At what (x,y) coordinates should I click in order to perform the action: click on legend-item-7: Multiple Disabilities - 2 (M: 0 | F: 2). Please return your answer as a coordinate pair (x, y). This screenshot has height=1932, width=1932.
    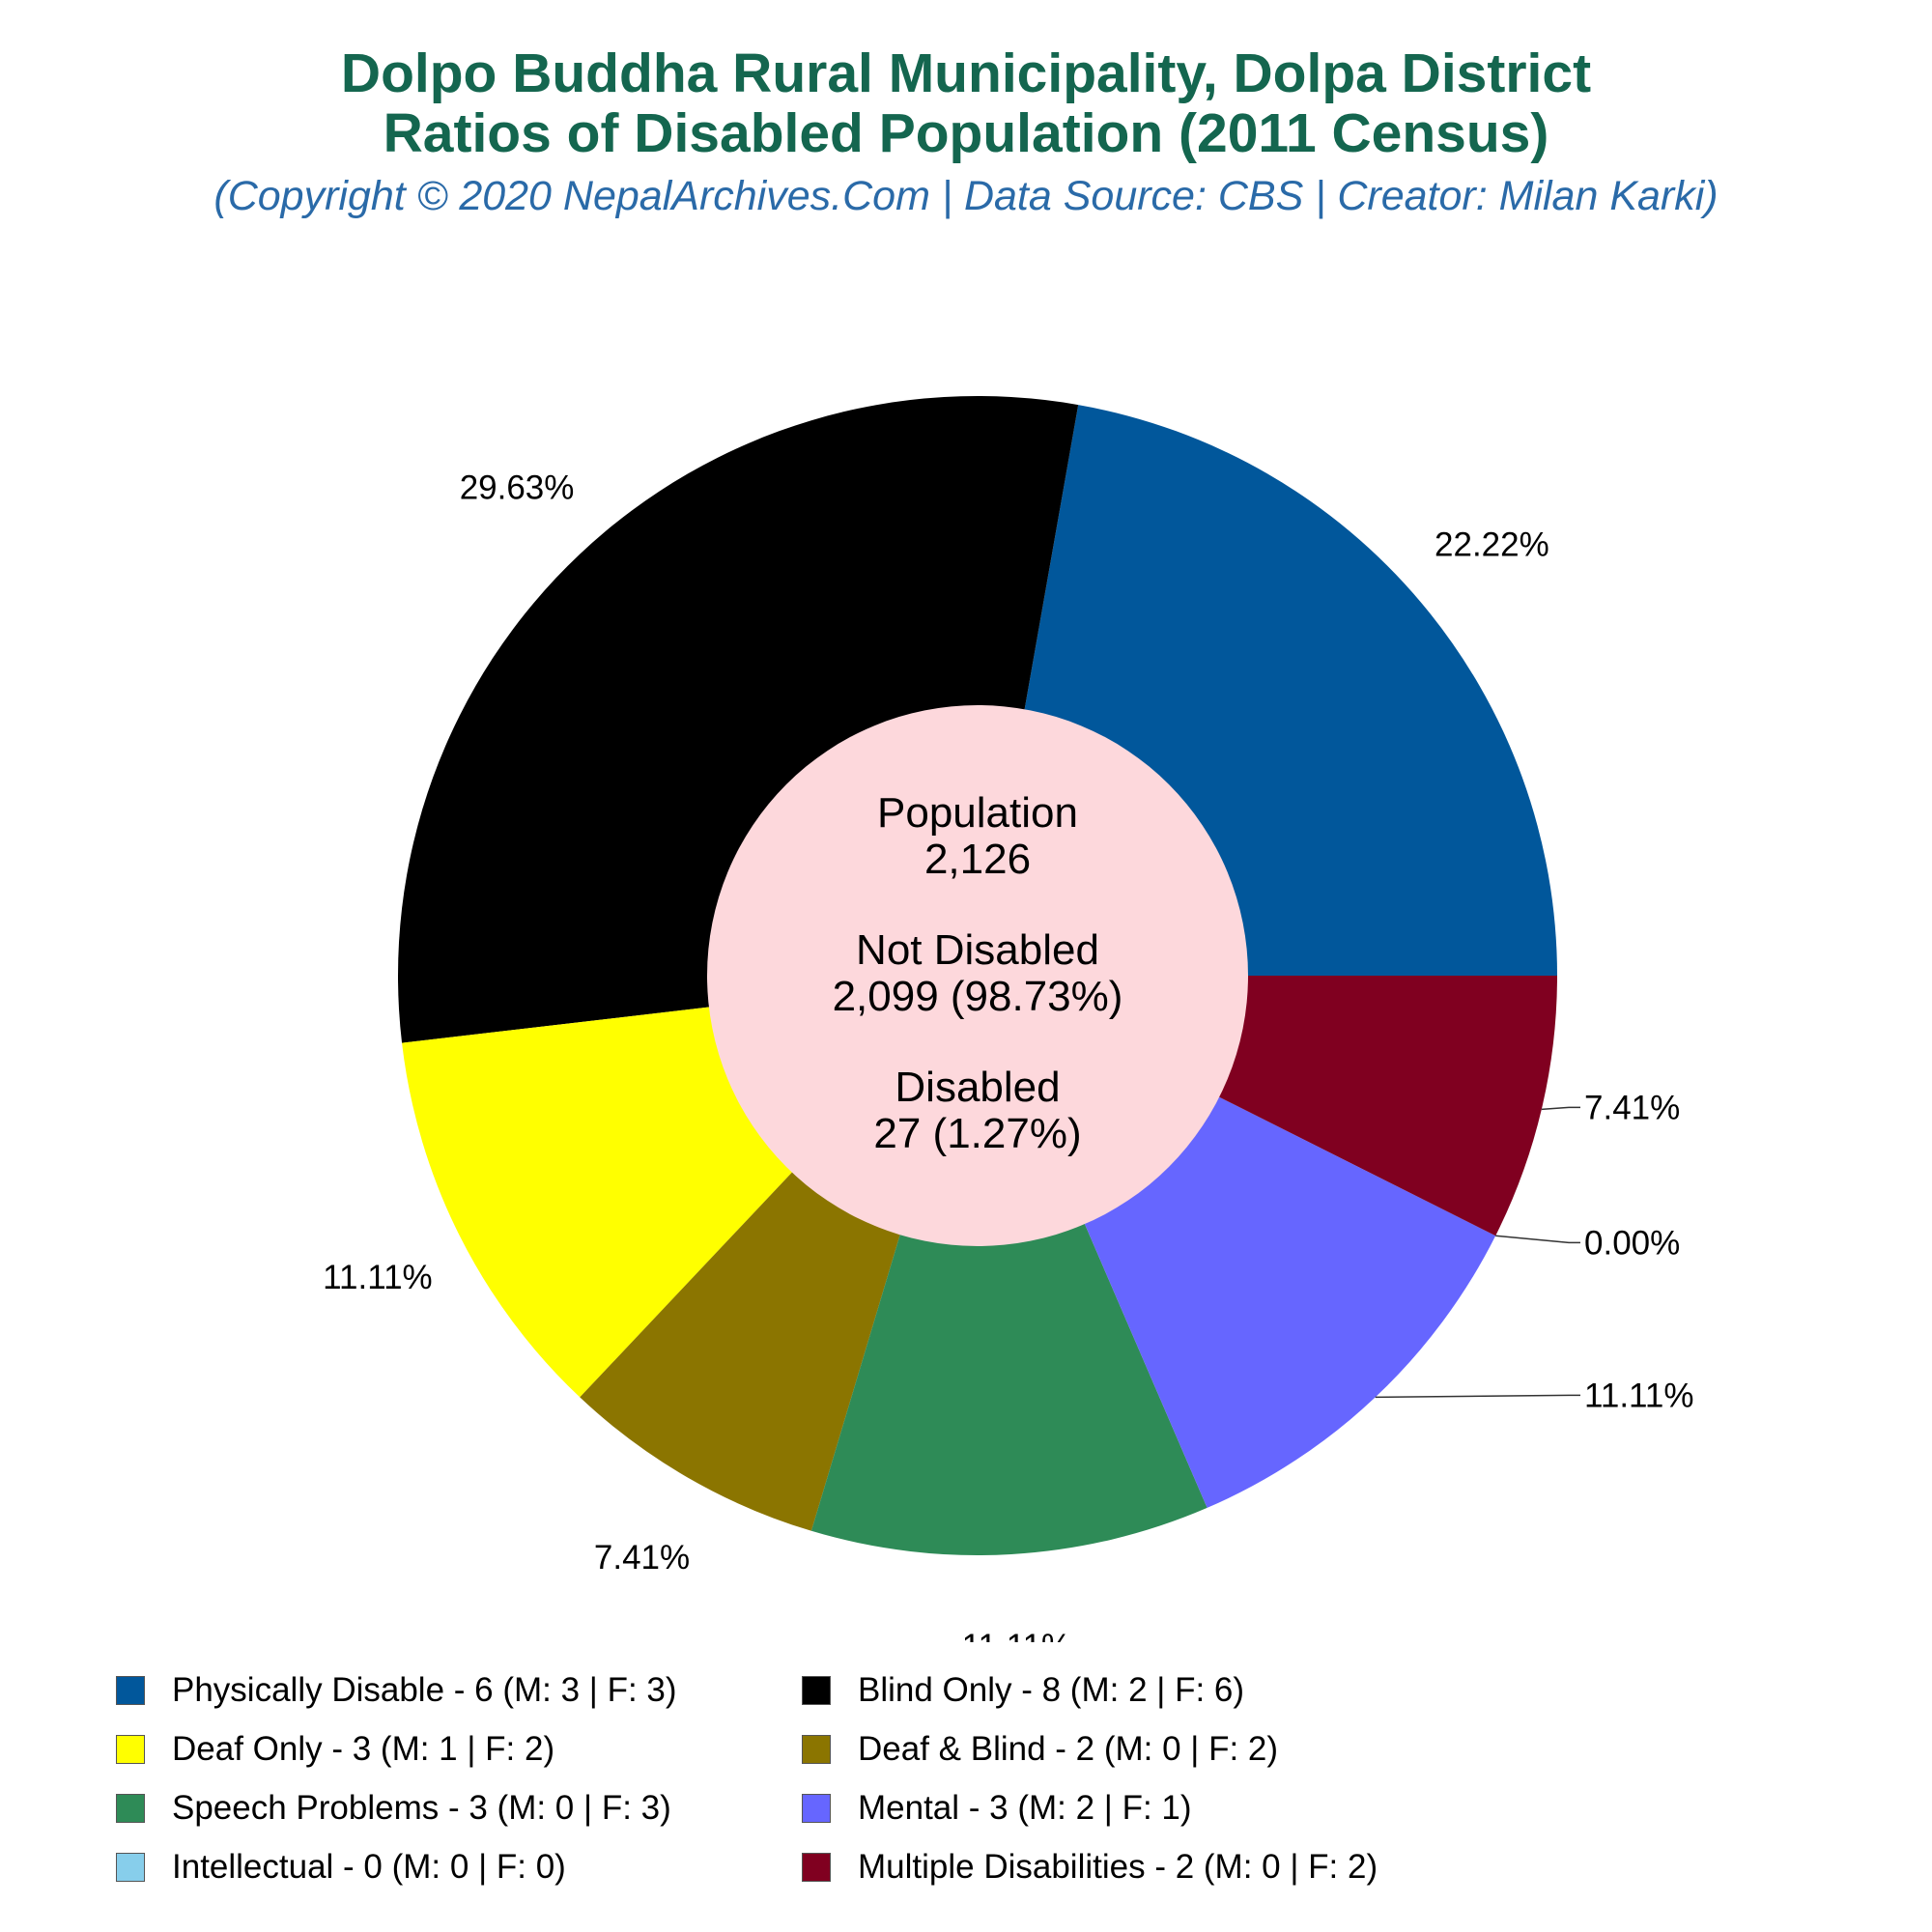
    Looking at the image, I should click on (1236, 1867).